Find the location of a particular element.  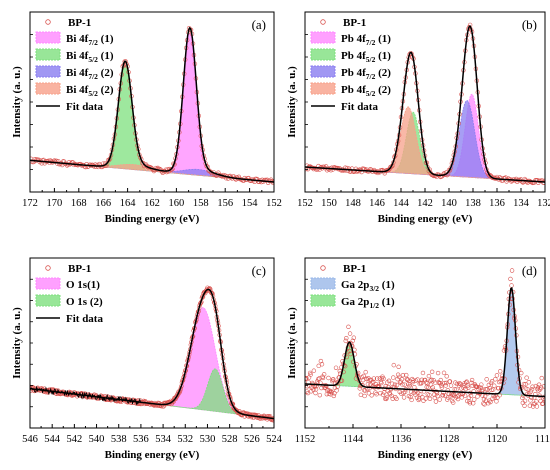

x-axis-title: Binding energy (eV) is located at coordinates (425, 219).